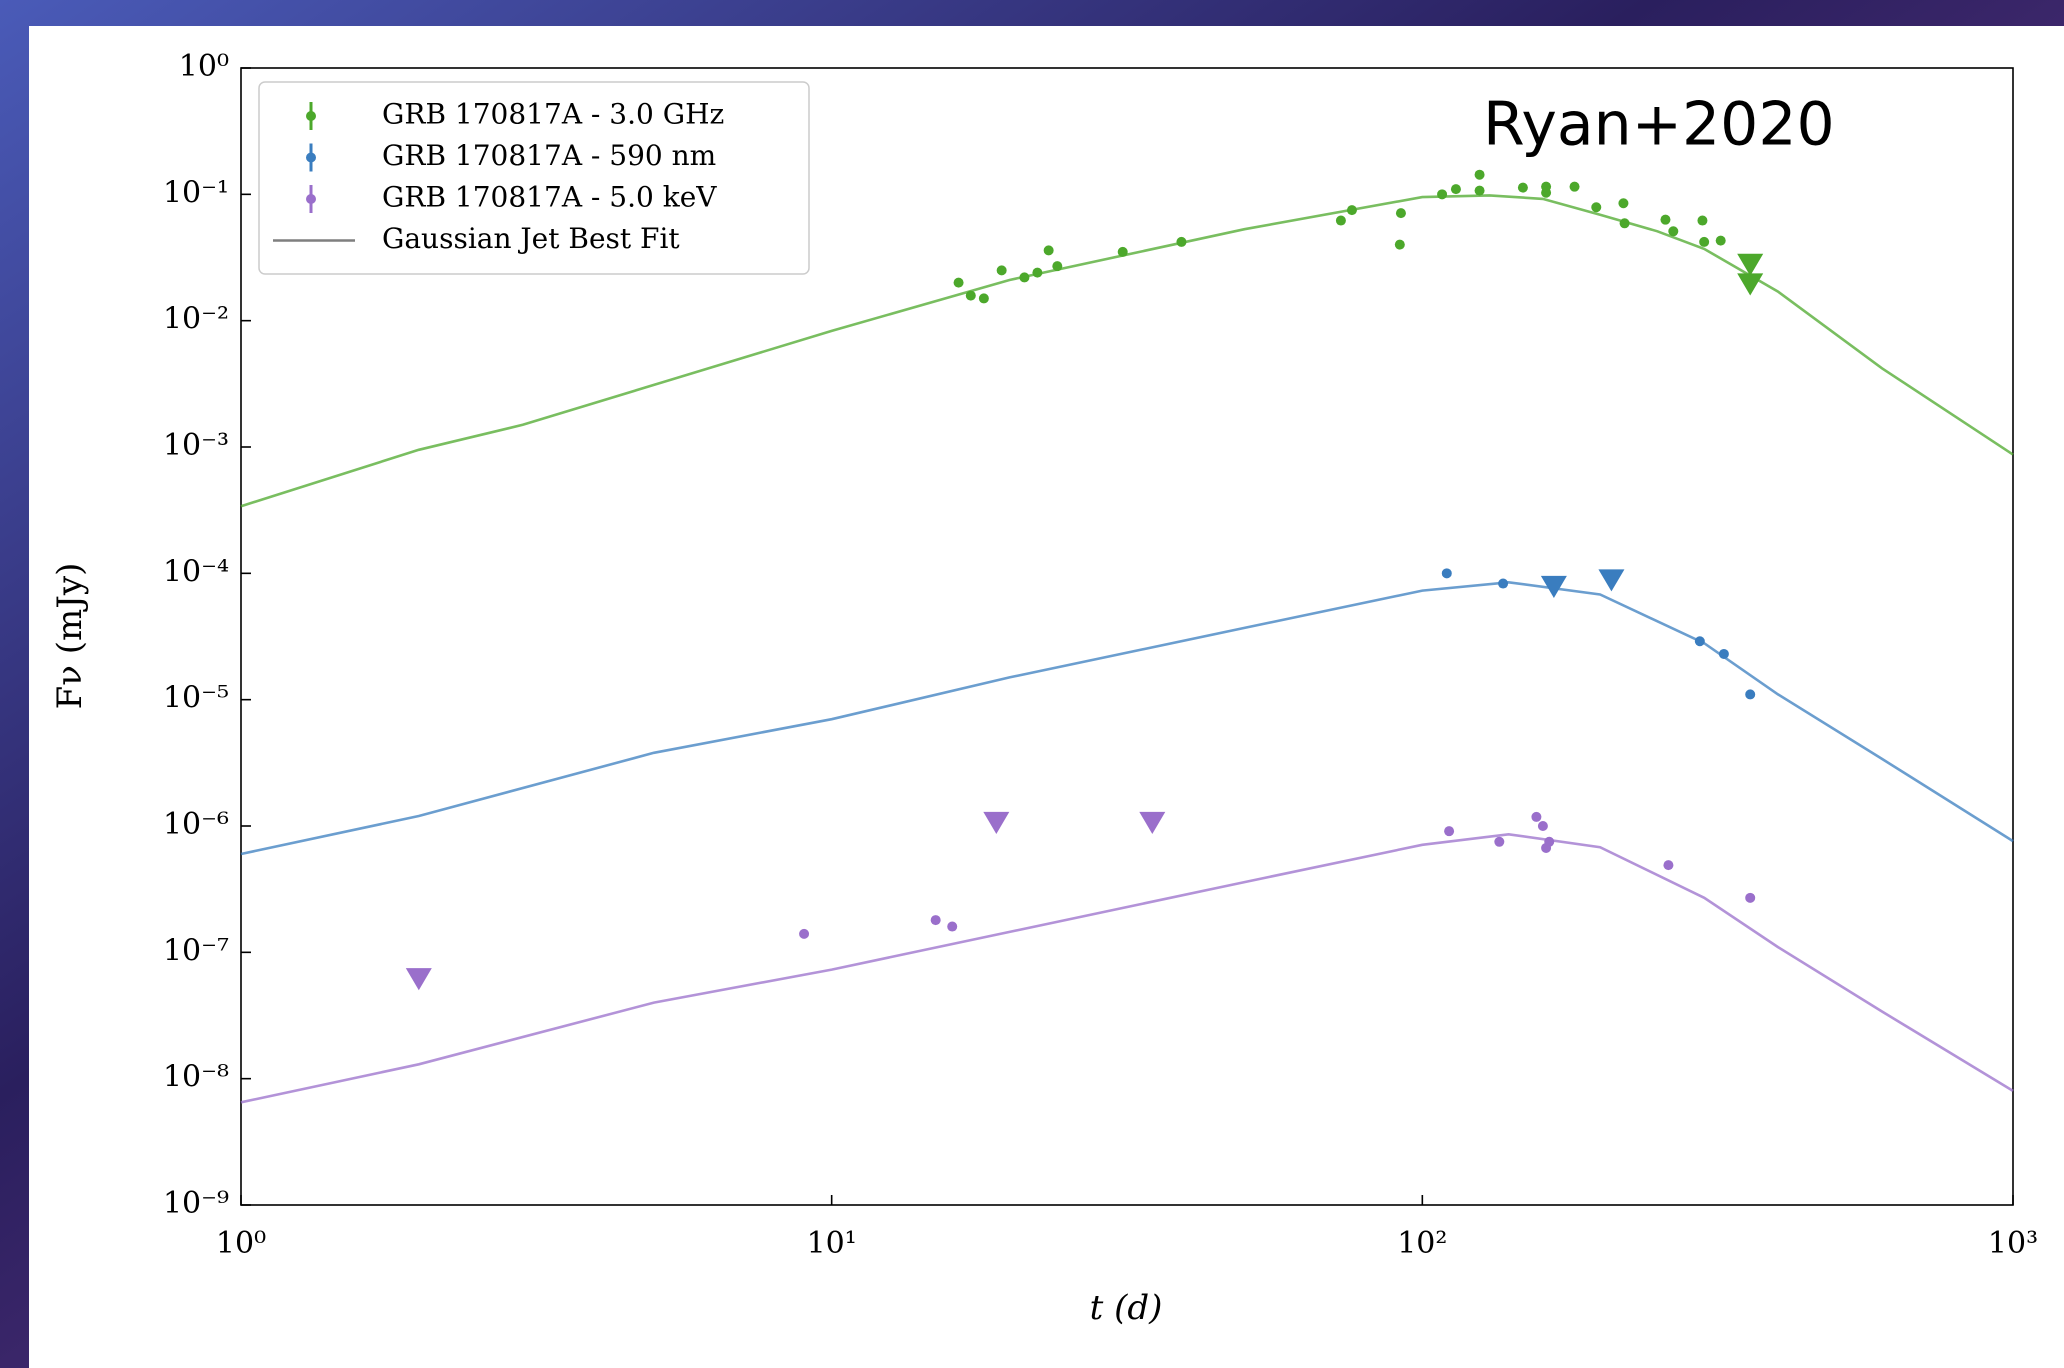  I want to click on x-tick-label: 10¹, so click(832, 1243).